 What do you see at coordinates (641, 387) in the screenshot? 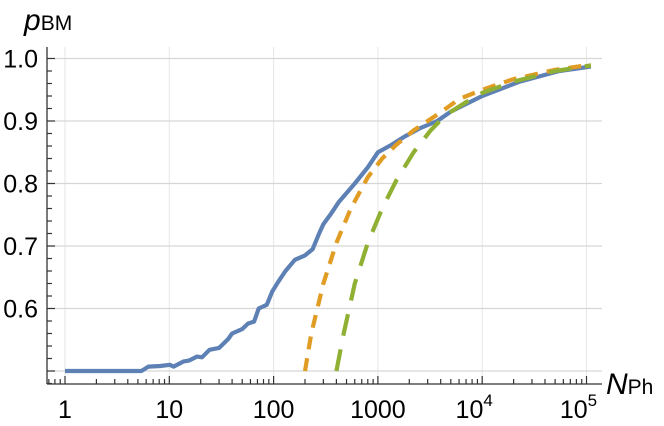
I see `x-axis-label-sub: Ph` at bounding box center [641, 387].